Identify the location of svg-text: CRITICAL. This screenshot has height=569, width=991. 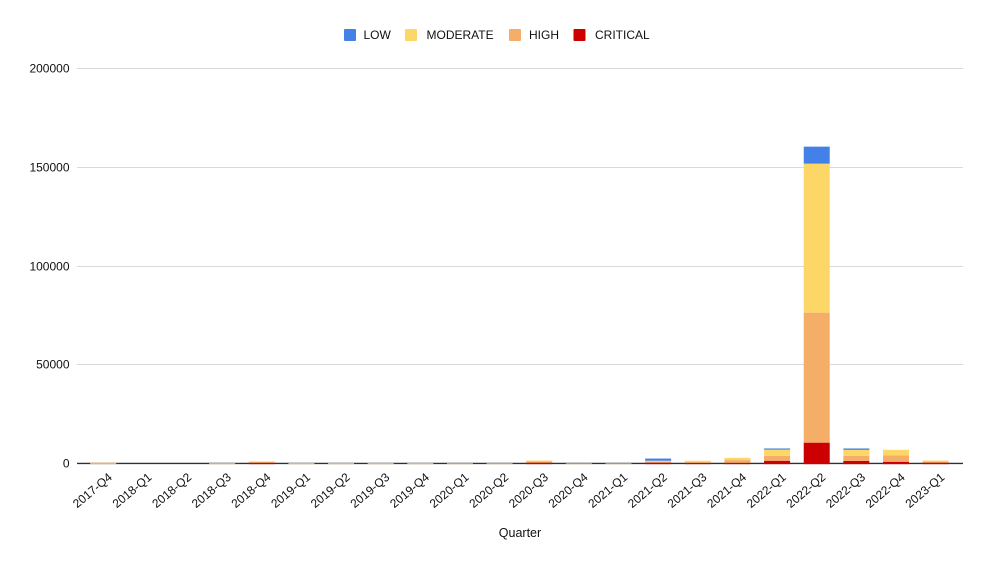
(622, 35).